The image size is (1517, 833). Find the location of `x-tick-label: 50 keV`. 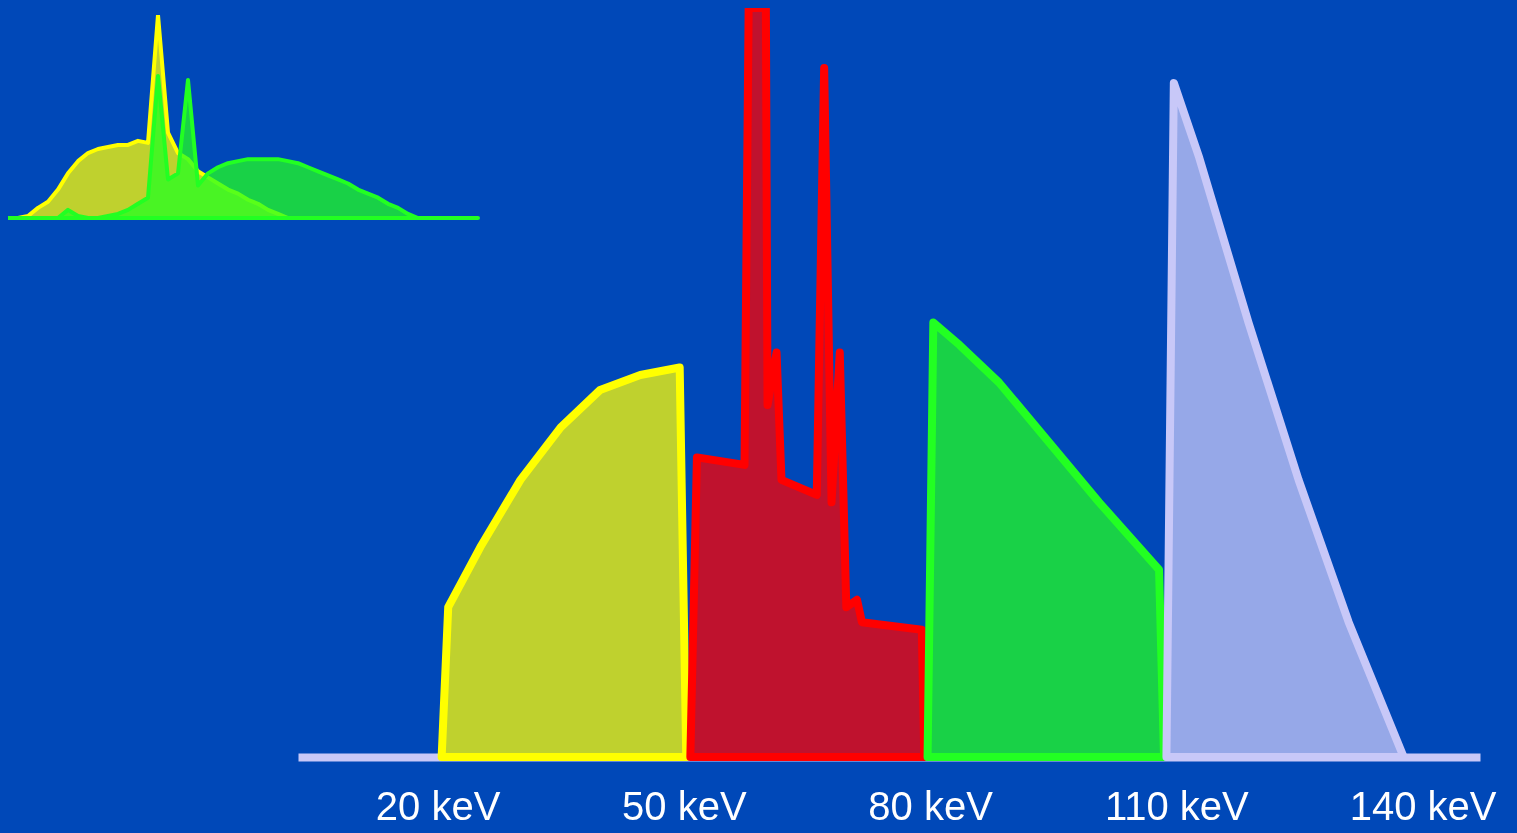

x-tick-label: 50 keV is located at coordinates (684, 805).